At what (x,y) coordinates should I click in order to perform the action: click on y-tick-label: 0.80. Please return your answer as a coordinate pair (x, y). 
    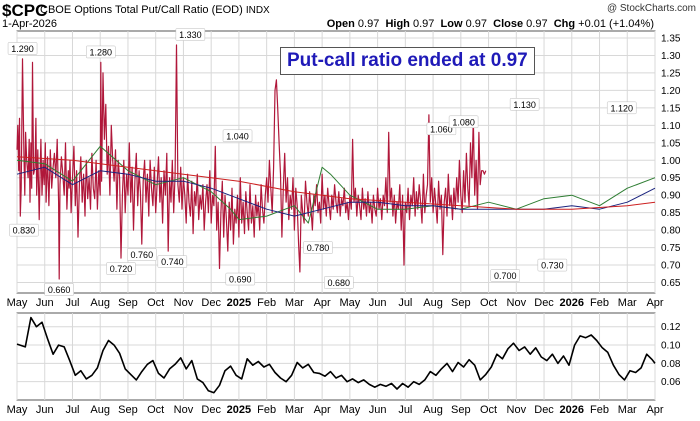
    Looking at the image, I should click on (671, 231).